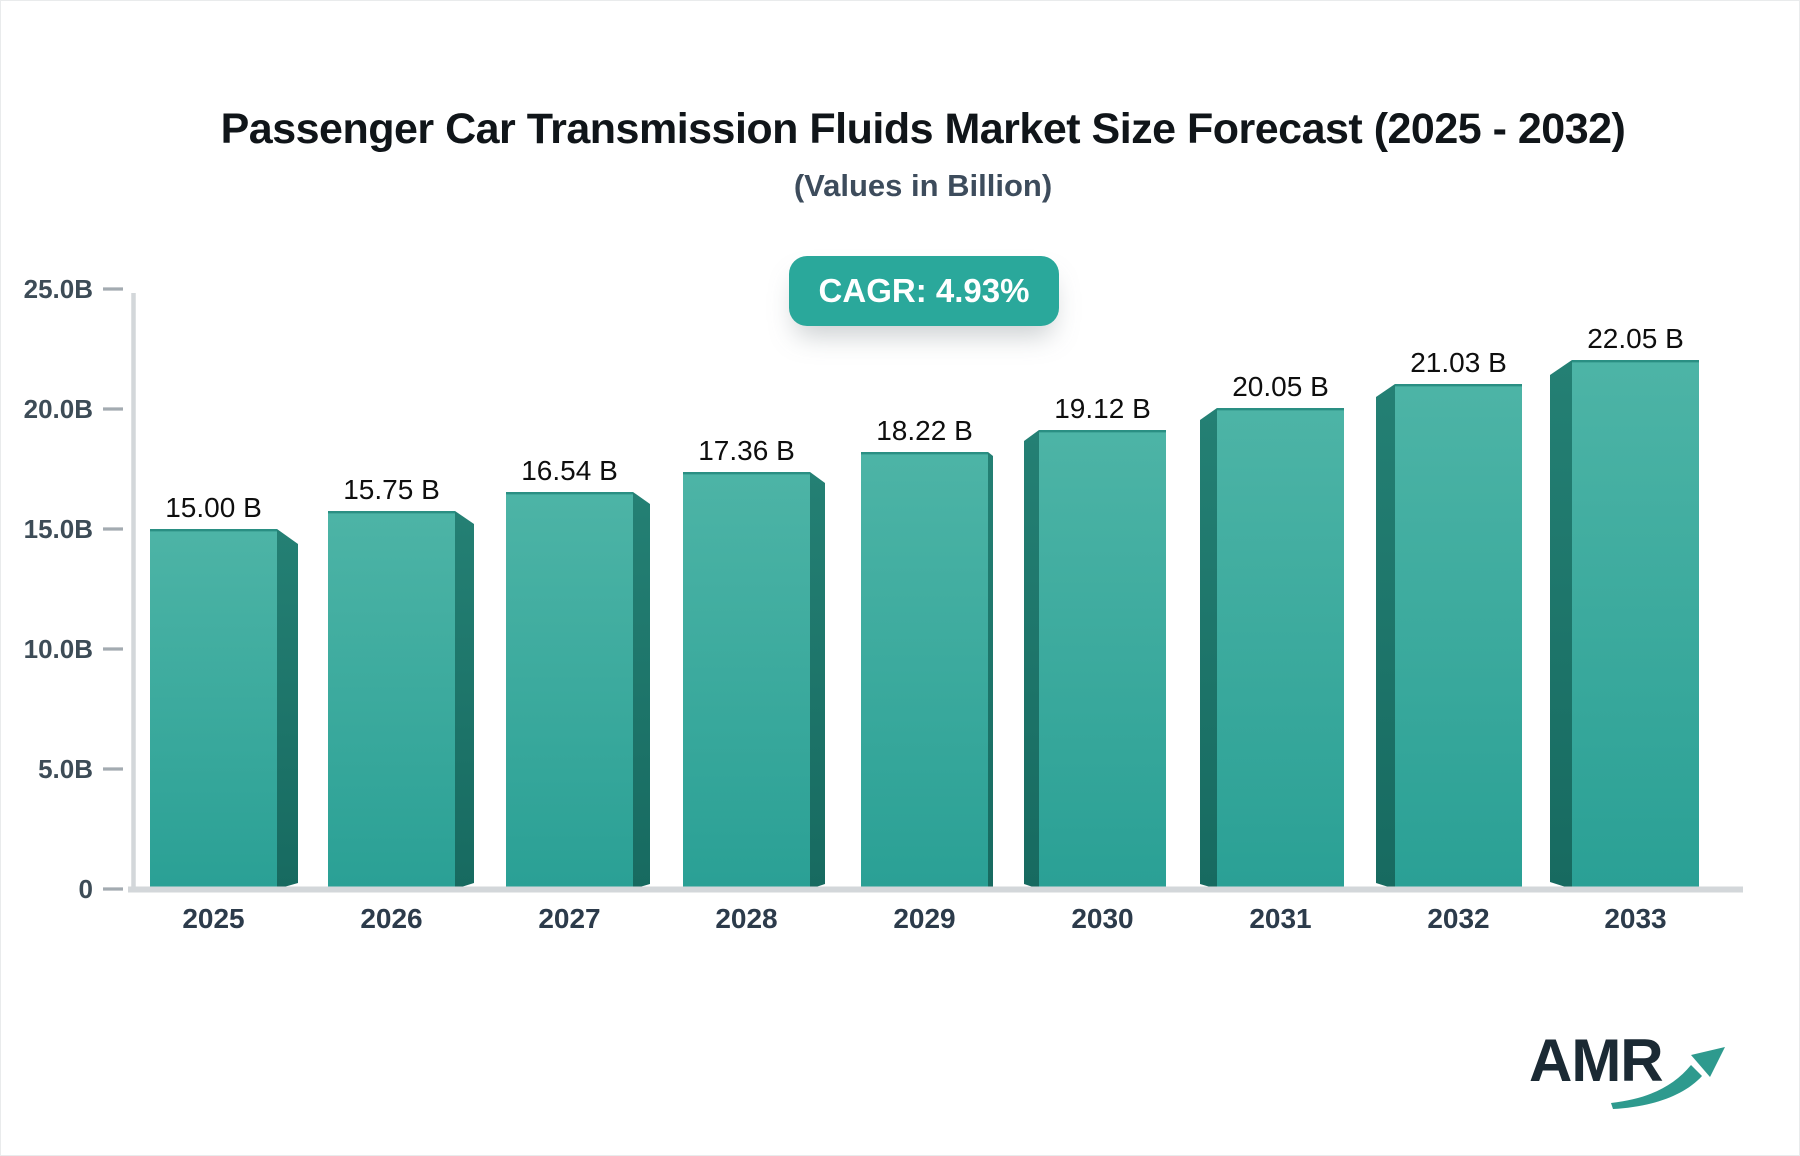  Describe the element at coordinates (1458, 636) in the screenshot. I see `bar-2032` at that location.